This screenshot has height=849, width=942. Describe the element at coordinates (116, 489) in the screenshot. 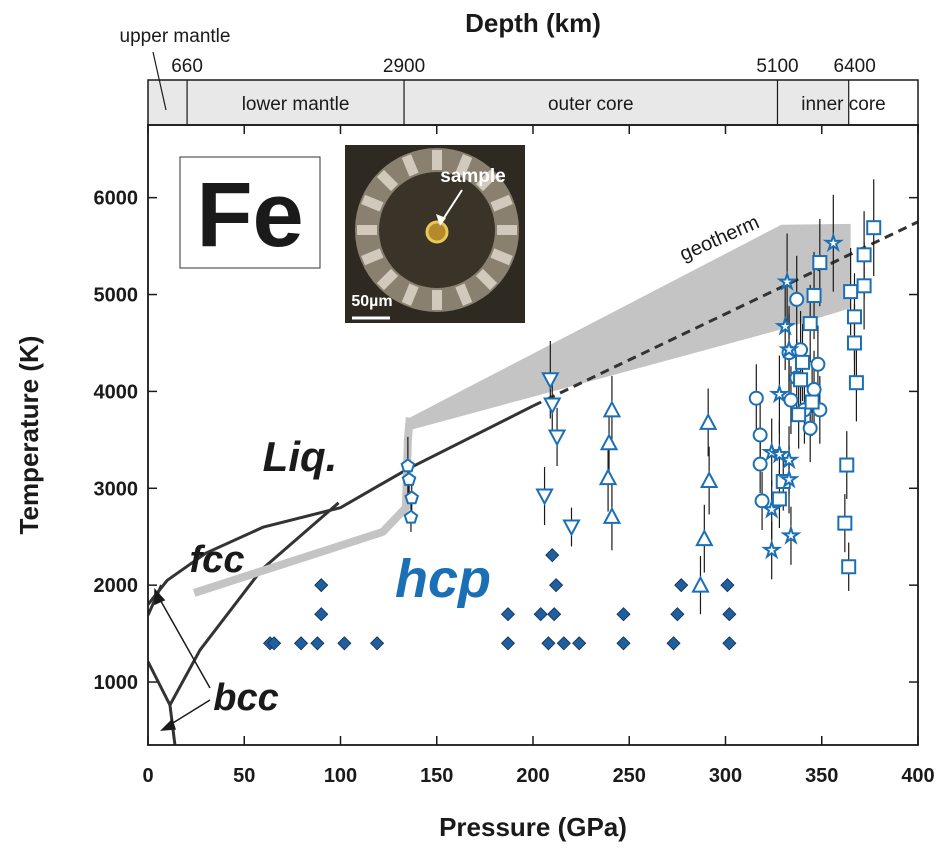

I see `y-tick-label: 3000` at that location.